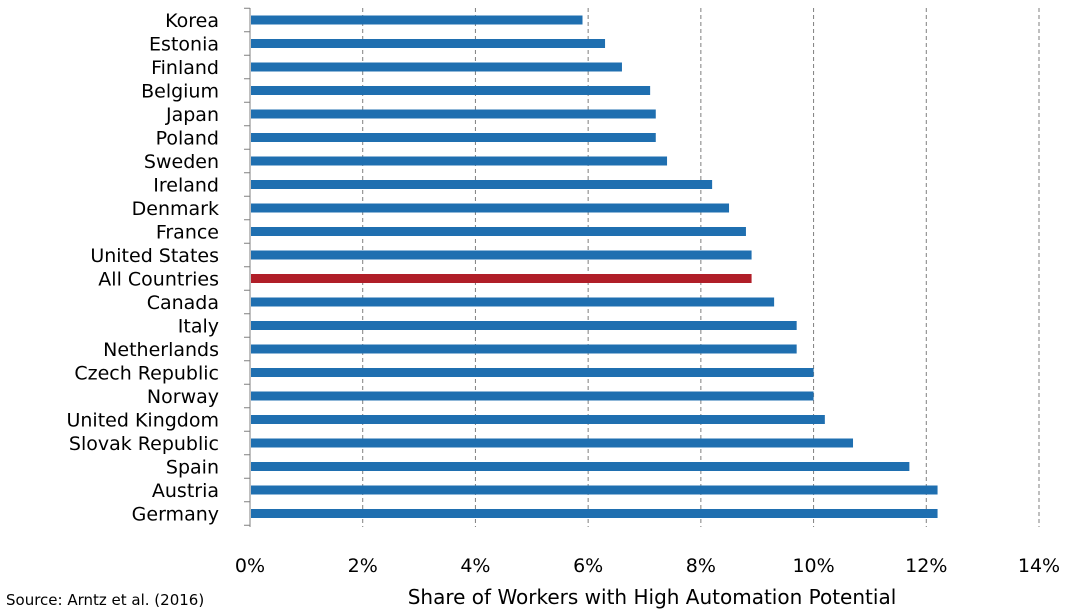  Describe the element at coordinates (513, 302) in the screenshot. I see `bar-canada` at that location.